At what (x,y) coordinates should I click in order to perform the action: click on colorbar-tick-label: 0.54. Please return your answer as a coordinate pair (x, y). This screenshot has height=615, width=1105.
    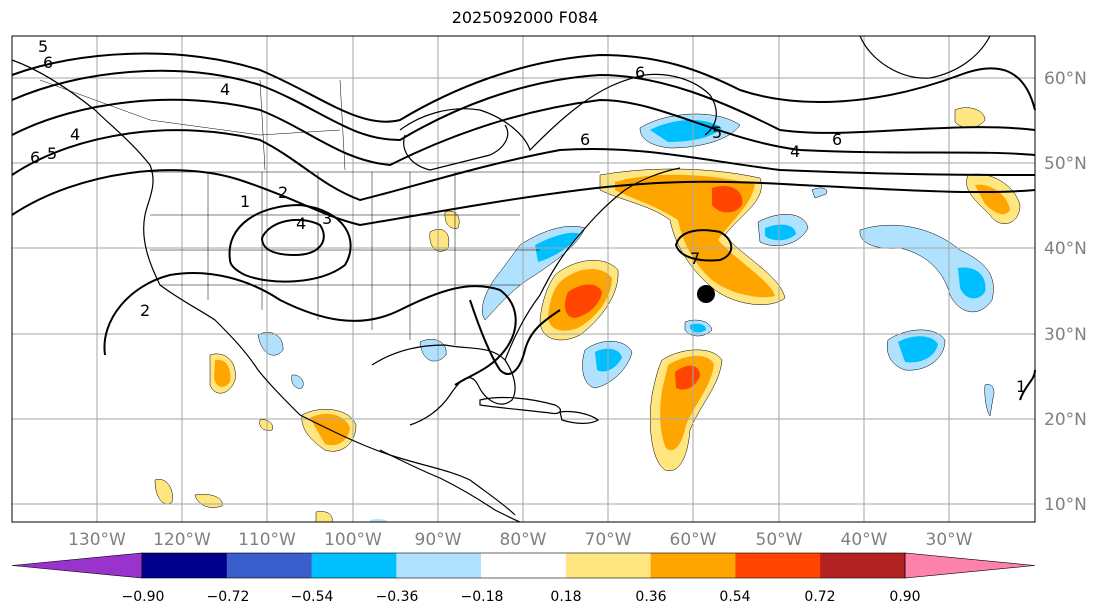
    Looking at the image, I should click on (734, 597).